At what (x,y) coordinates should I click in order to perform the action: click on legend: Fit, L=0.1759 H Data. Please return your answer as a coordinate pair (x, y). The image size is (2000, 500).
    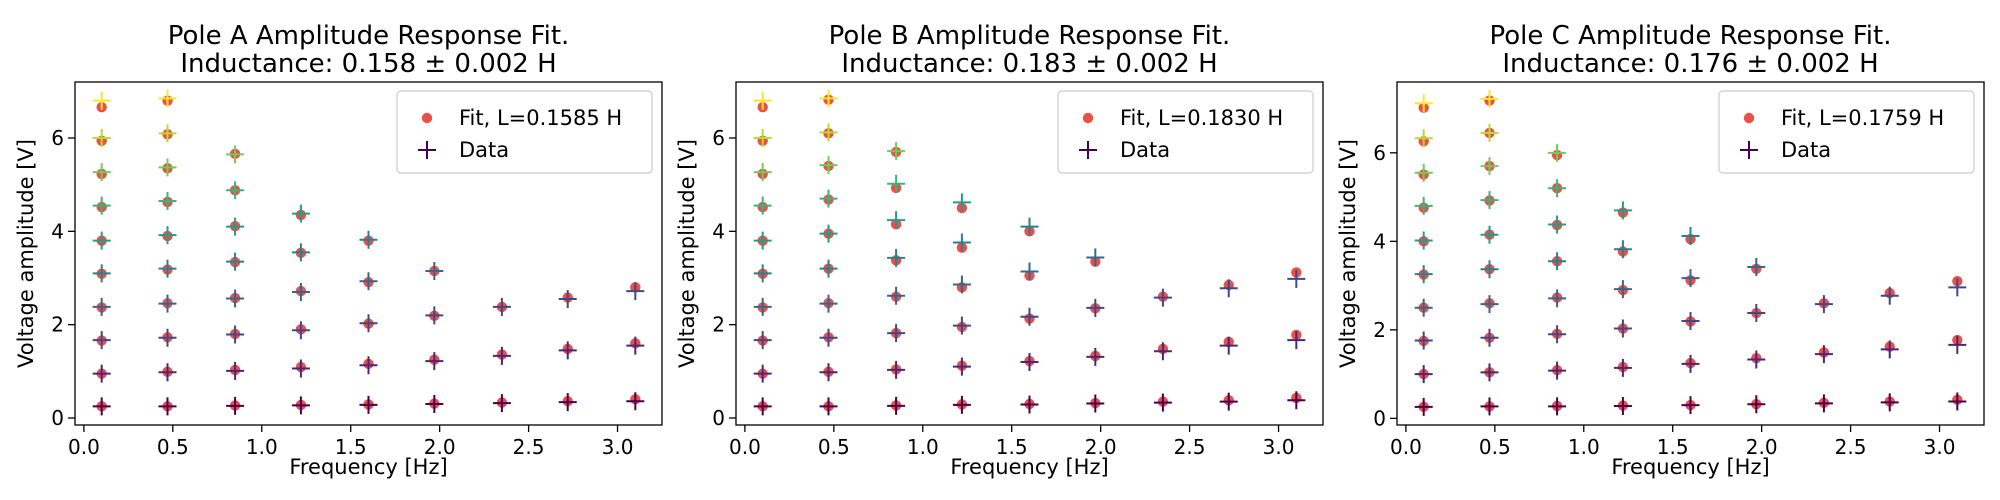
    Looking at the image, I should click on (1846, 132).